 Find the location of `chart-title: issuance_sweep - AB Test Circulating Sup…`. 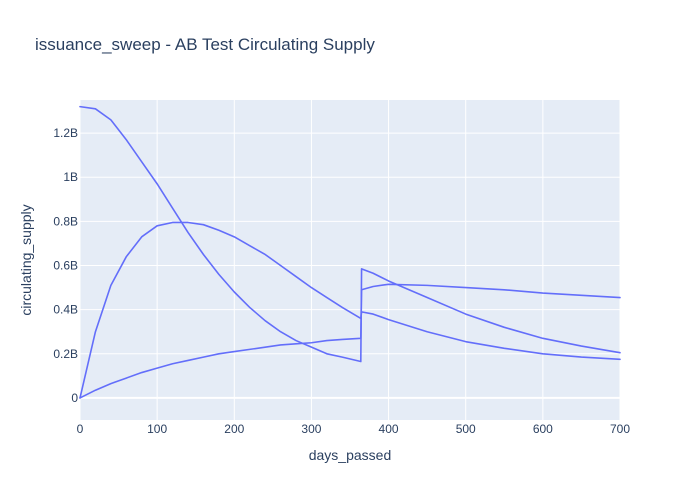

chart-title: issuance_sweep - AB Test Circulating Sup… is located at coordinates (205, 44).